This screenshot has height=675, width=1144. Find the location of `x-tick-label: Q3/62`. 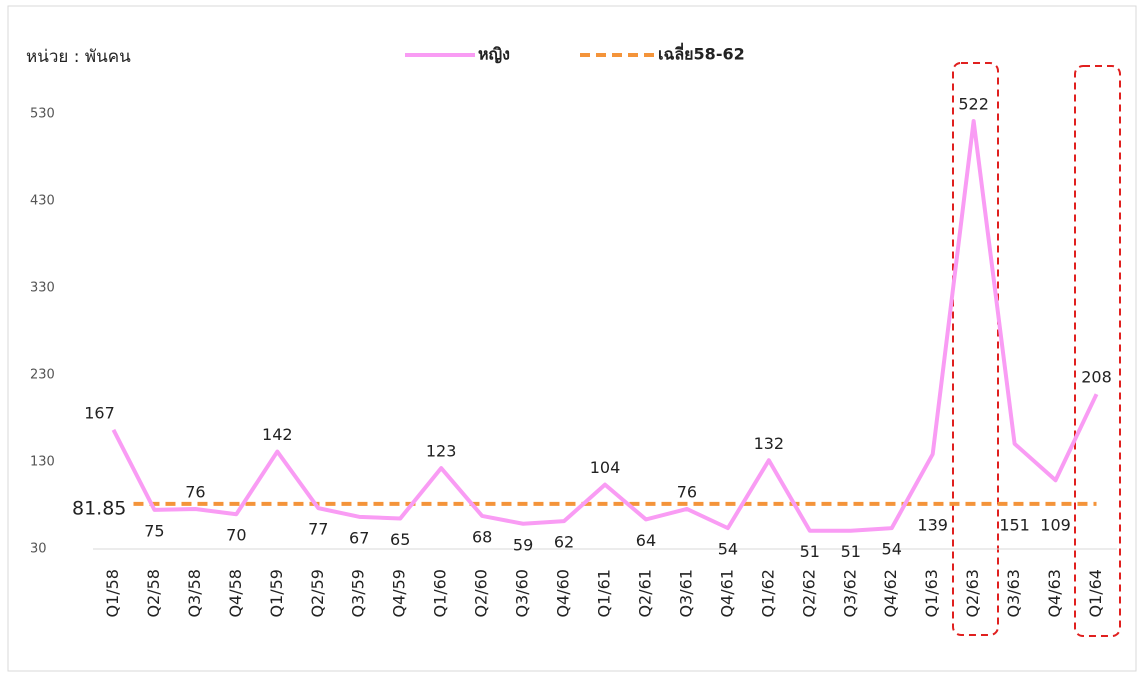

x-tick-label: Q3/62 is located at coordinates (849, 593).